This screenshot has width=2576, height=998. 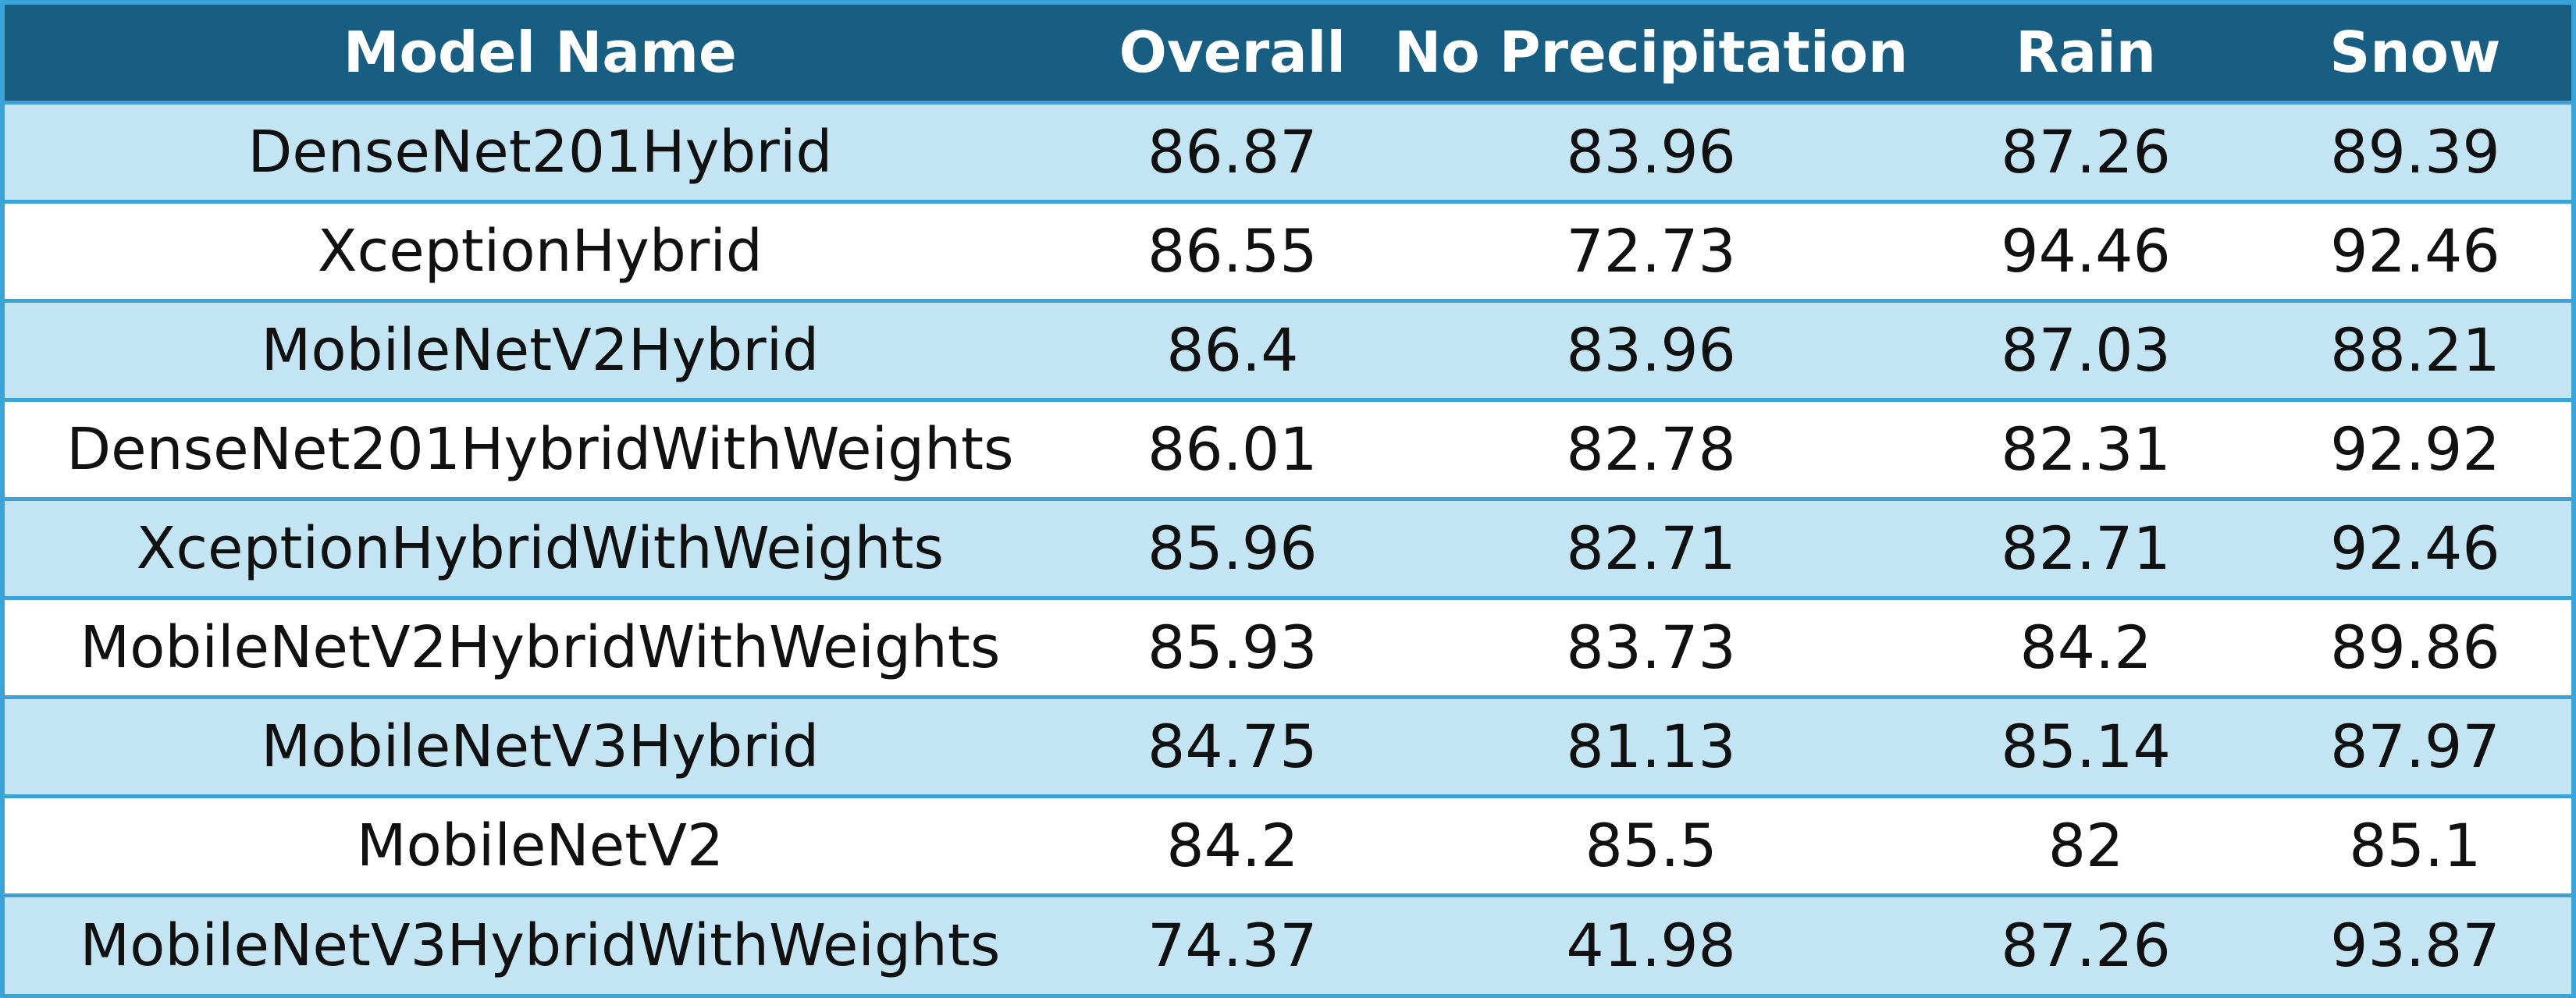 I want to click on header-overall: Overall, so click(x=1232, y=53).